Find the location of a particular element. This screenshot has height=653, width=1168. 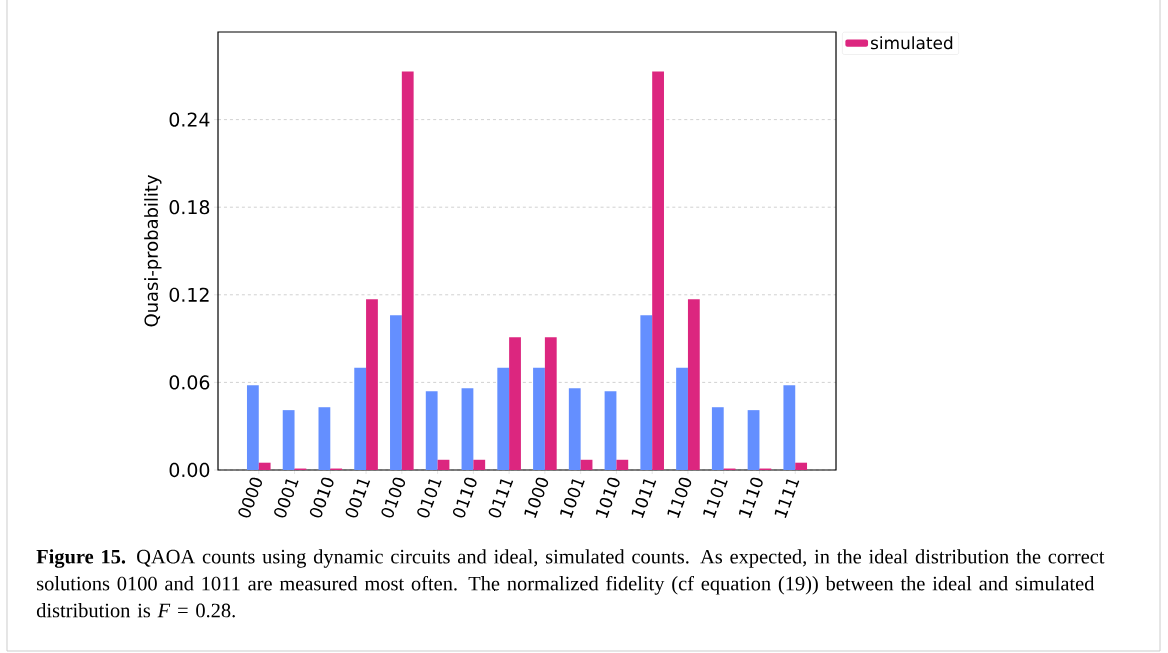

x-tick-label: 1101 is located at coordinates (715, 498).